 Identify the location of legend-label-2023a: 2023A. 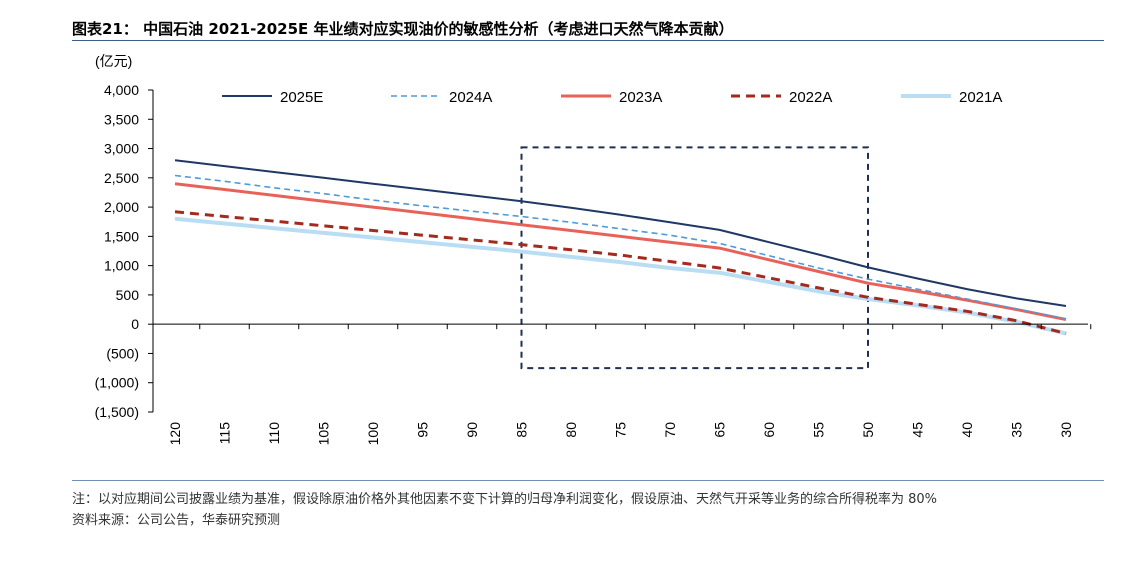
(640, 97).